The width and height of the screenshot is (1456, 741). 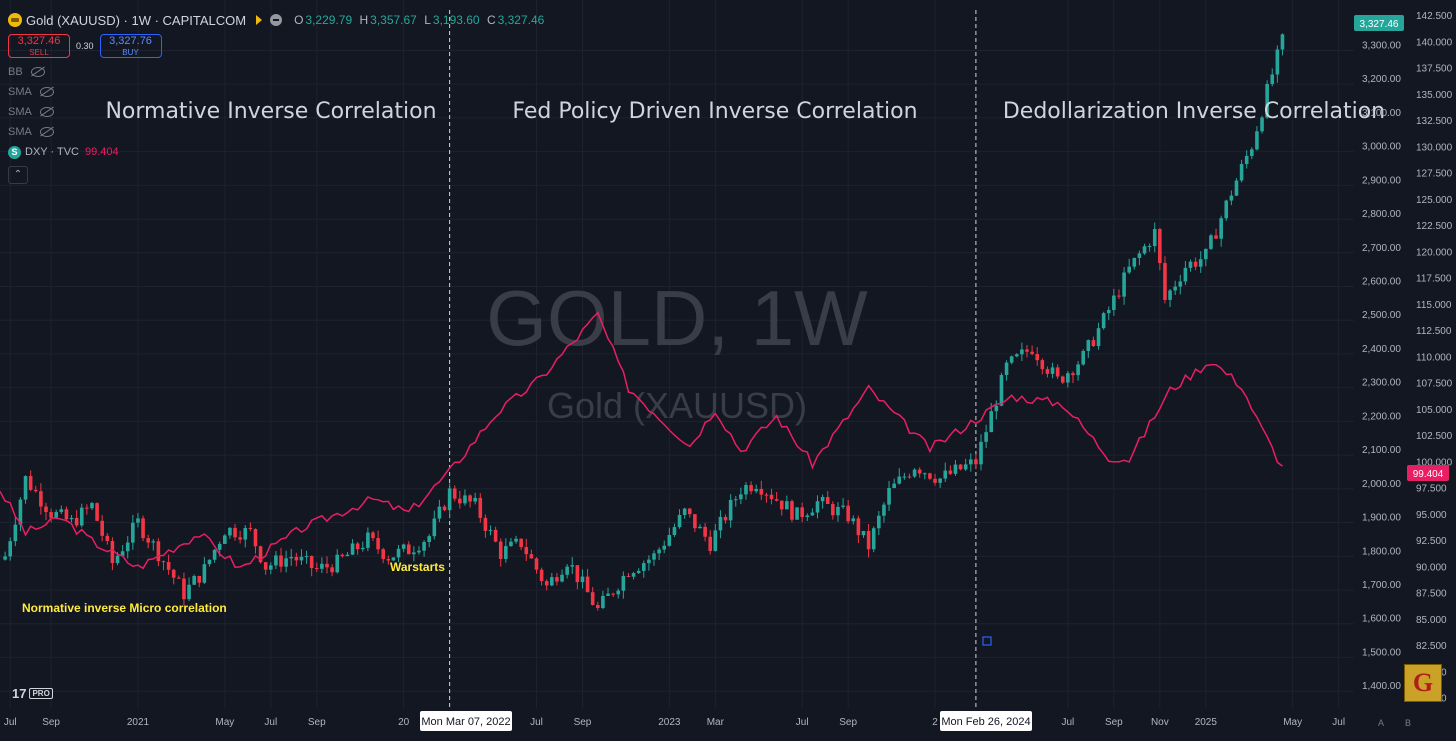 What do you see at coordinates (259, 20) in the screenshot?
I see `flag-icon` at bounding box center [259, 20].